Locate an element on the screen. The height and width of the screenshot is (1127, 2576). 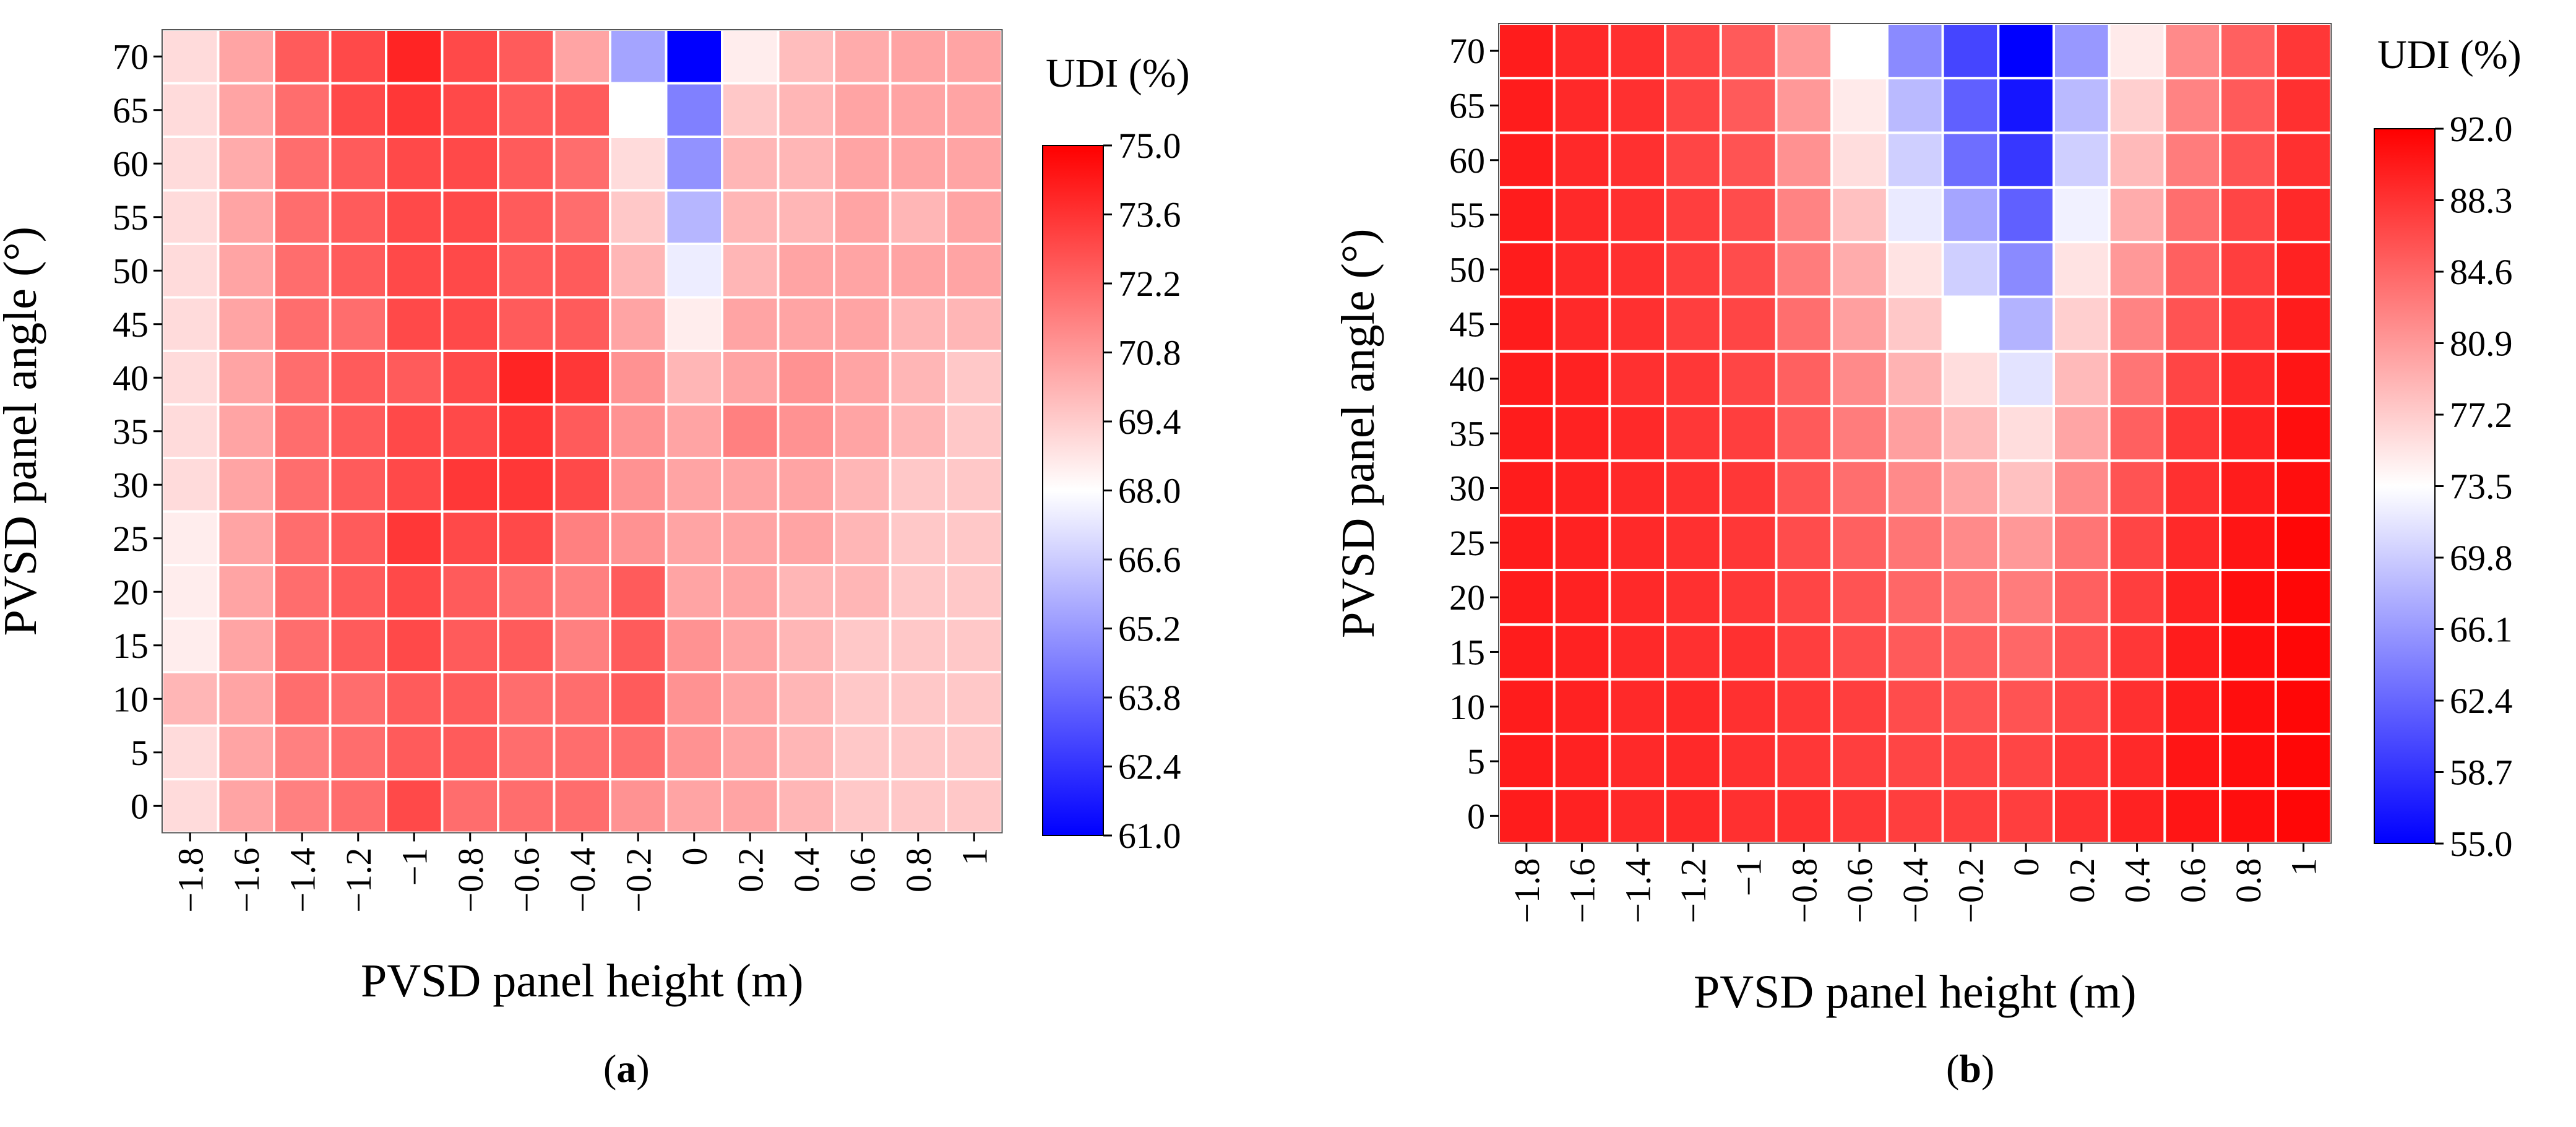
y-tick-label: 70 is located at coordinates (1467, 51).